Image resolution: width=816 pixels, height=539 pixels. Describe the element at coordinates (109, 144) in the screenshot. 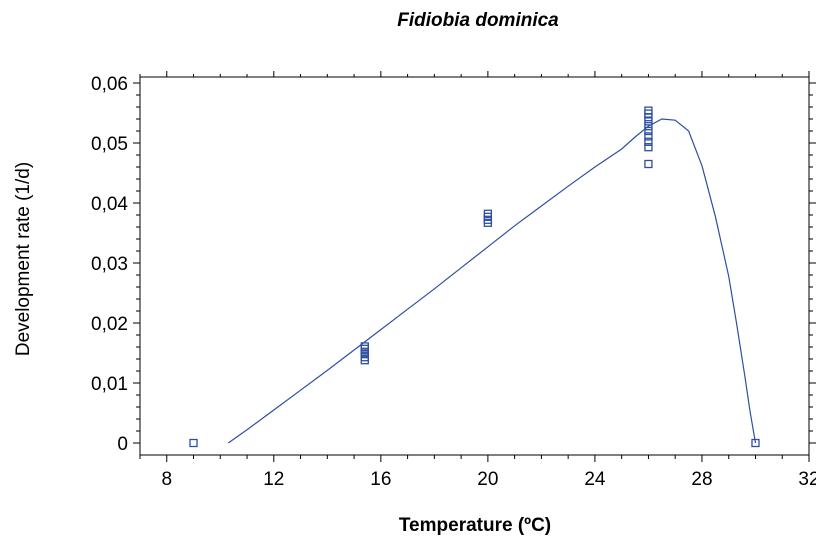

I see `y-tick-label: 0,05` at that location.